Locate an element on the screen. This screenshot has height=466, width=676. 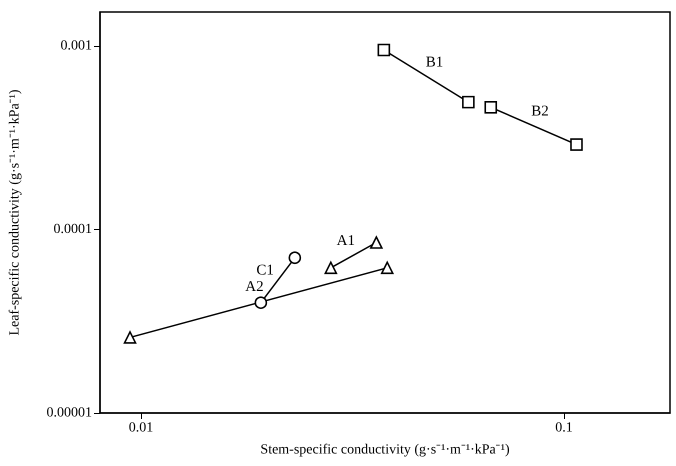
series-label: A2 is located at coordinates (254, 287).